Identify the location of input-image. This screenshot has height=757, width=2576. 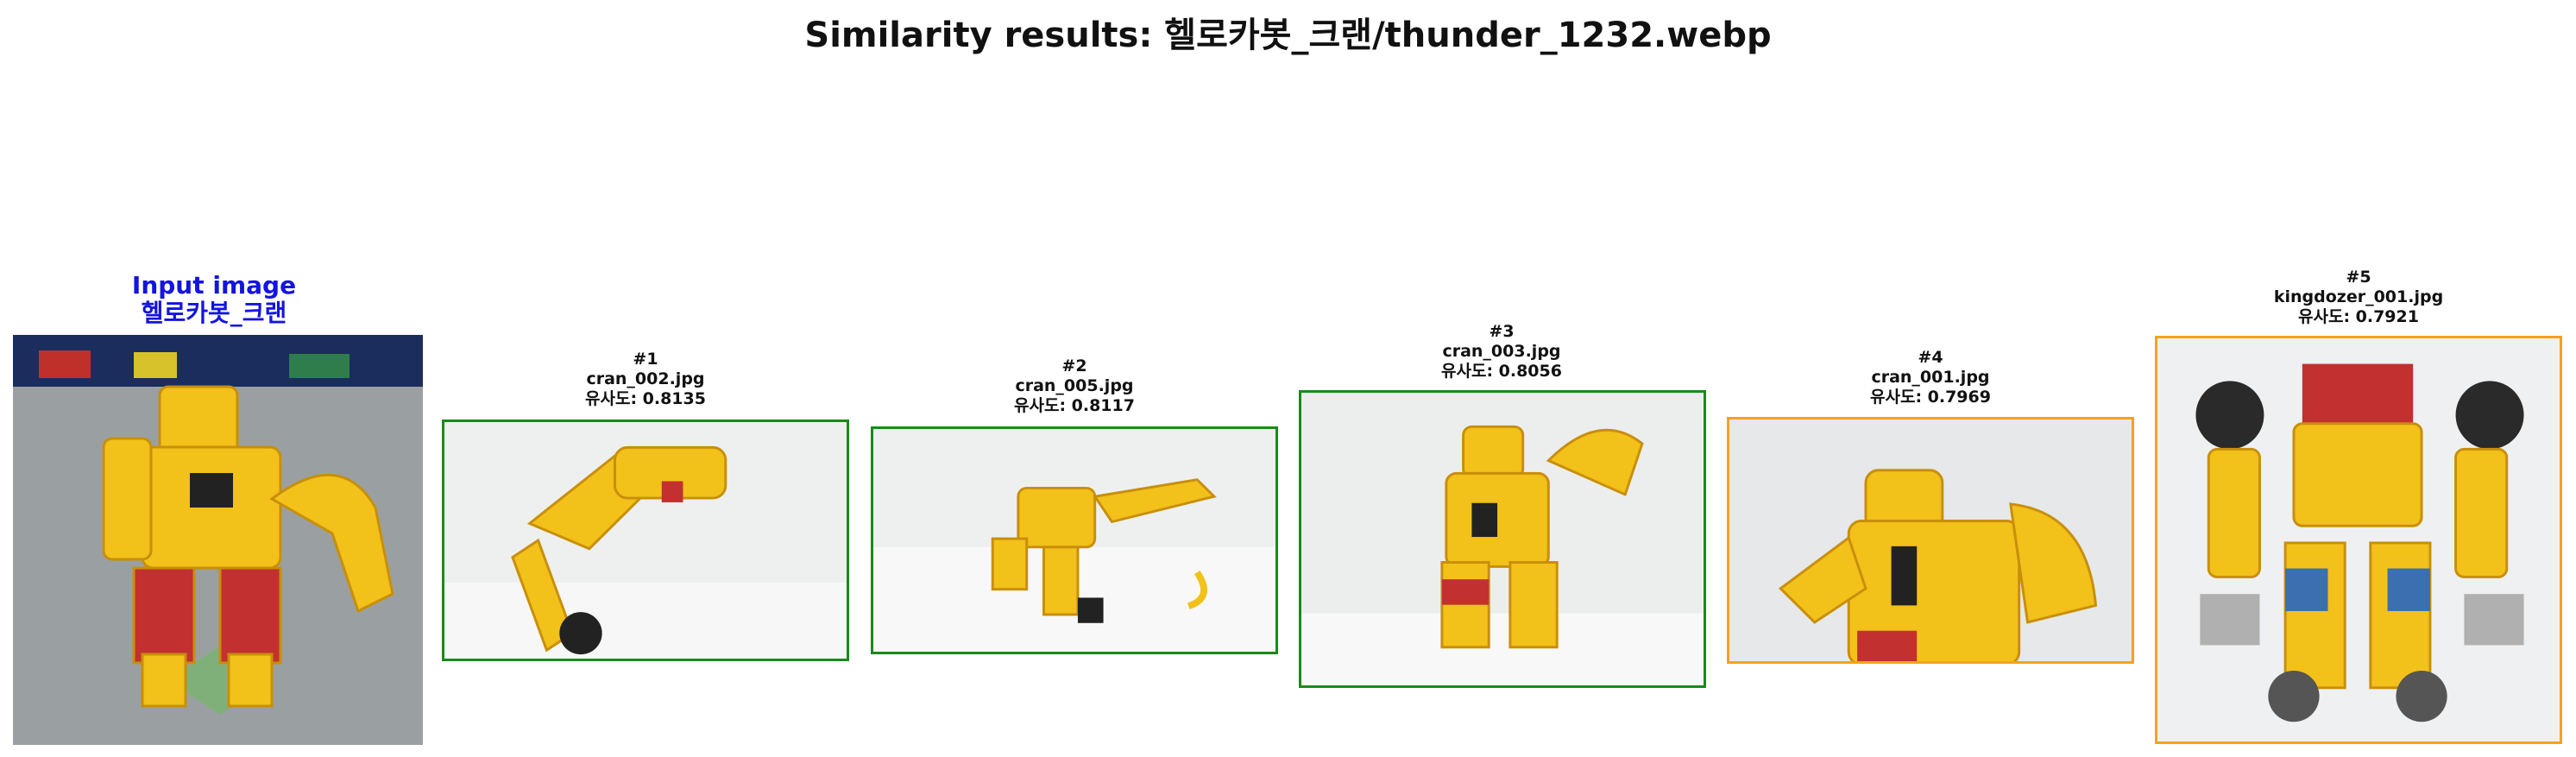
(218, 540).